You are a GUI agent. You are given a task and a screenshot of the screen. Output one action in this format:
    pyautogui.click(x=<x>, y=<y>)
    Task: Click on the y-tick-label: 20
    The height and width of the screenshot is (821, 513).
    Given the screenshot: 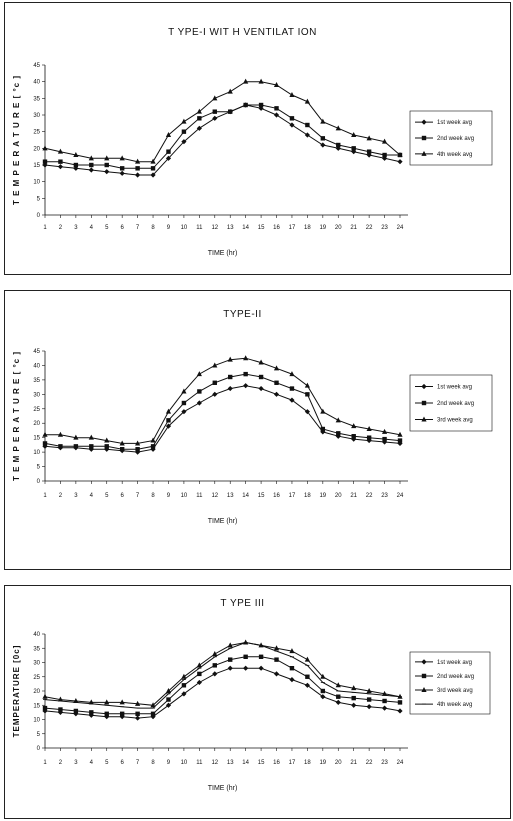 What is the action you would take?
    pyautogui.click(x=36, y=692)
    